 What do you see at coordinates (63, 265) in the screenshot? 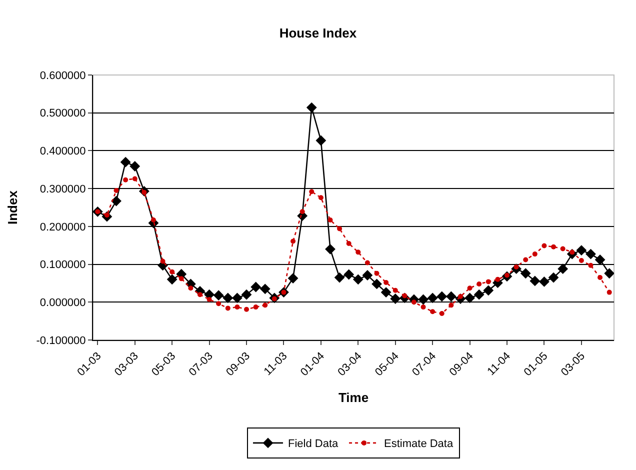
I see `y-tick-label: 0.100000` at bounding box center [63, 265].